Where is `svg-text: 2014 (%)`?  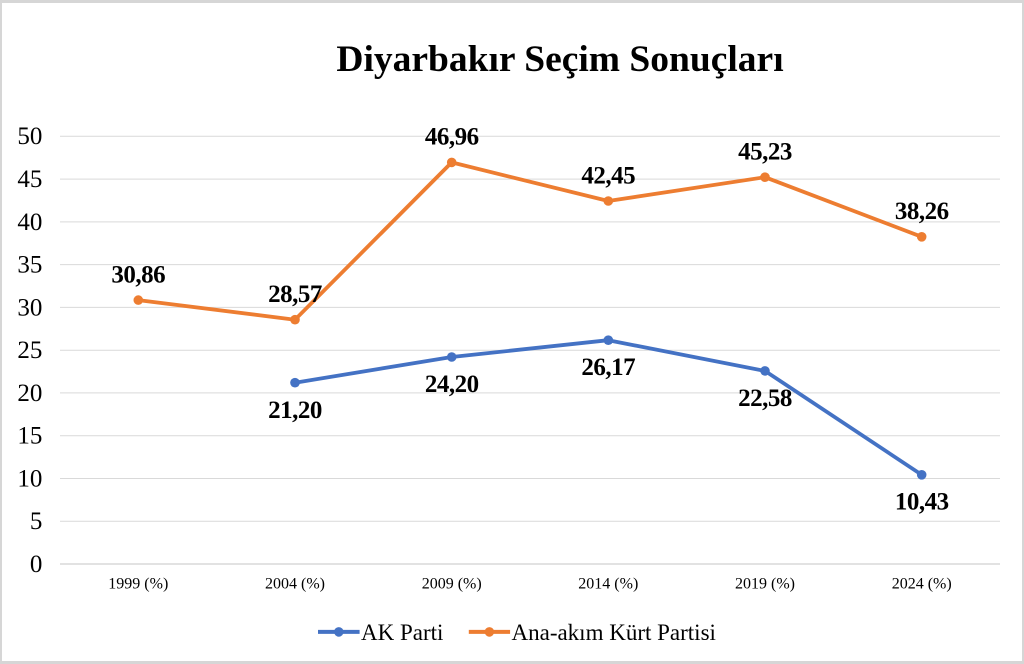 svg-text: 2014 (%) is located at coordinates (608, 584).